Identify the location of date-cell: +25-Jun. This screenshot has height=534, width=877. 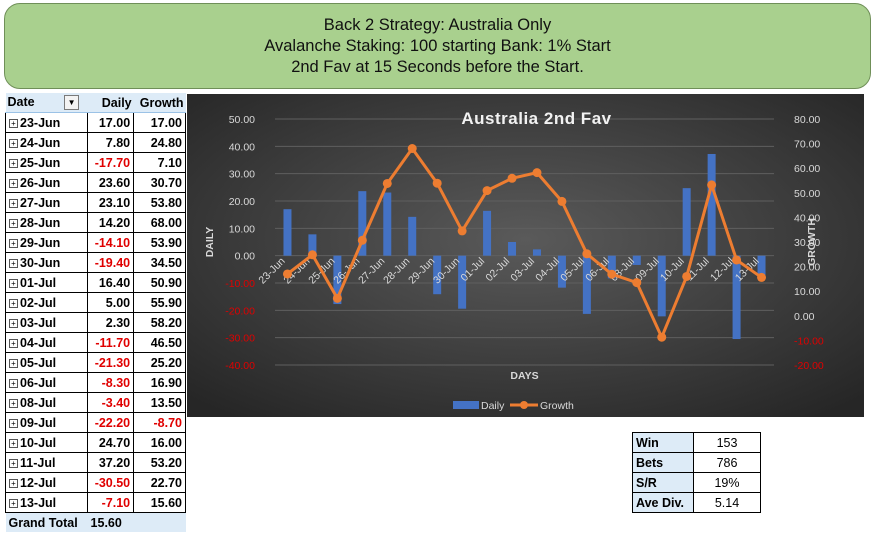
(46, 162).